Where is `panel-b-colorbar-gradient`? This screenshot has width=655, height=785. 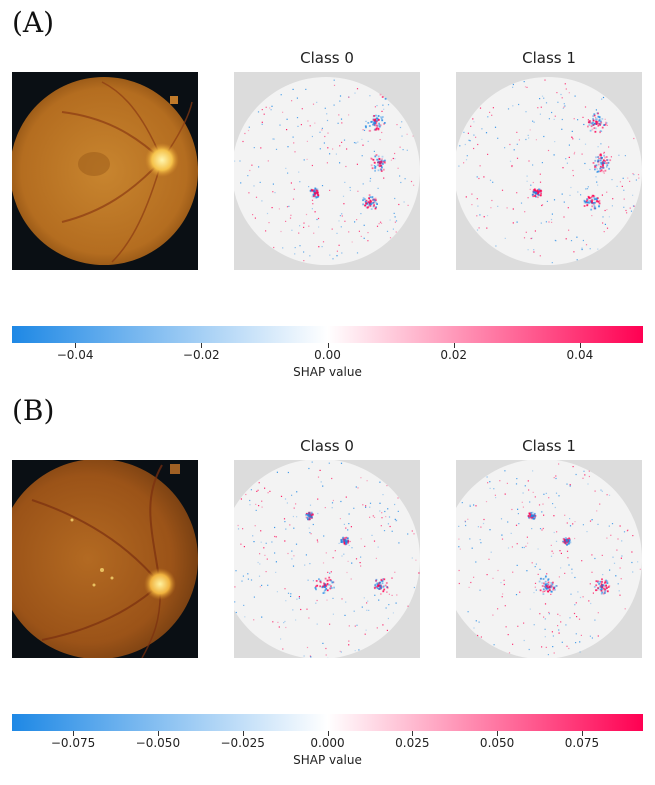
panel-b-colorbar-gradient is located at coordinates (327, 722).